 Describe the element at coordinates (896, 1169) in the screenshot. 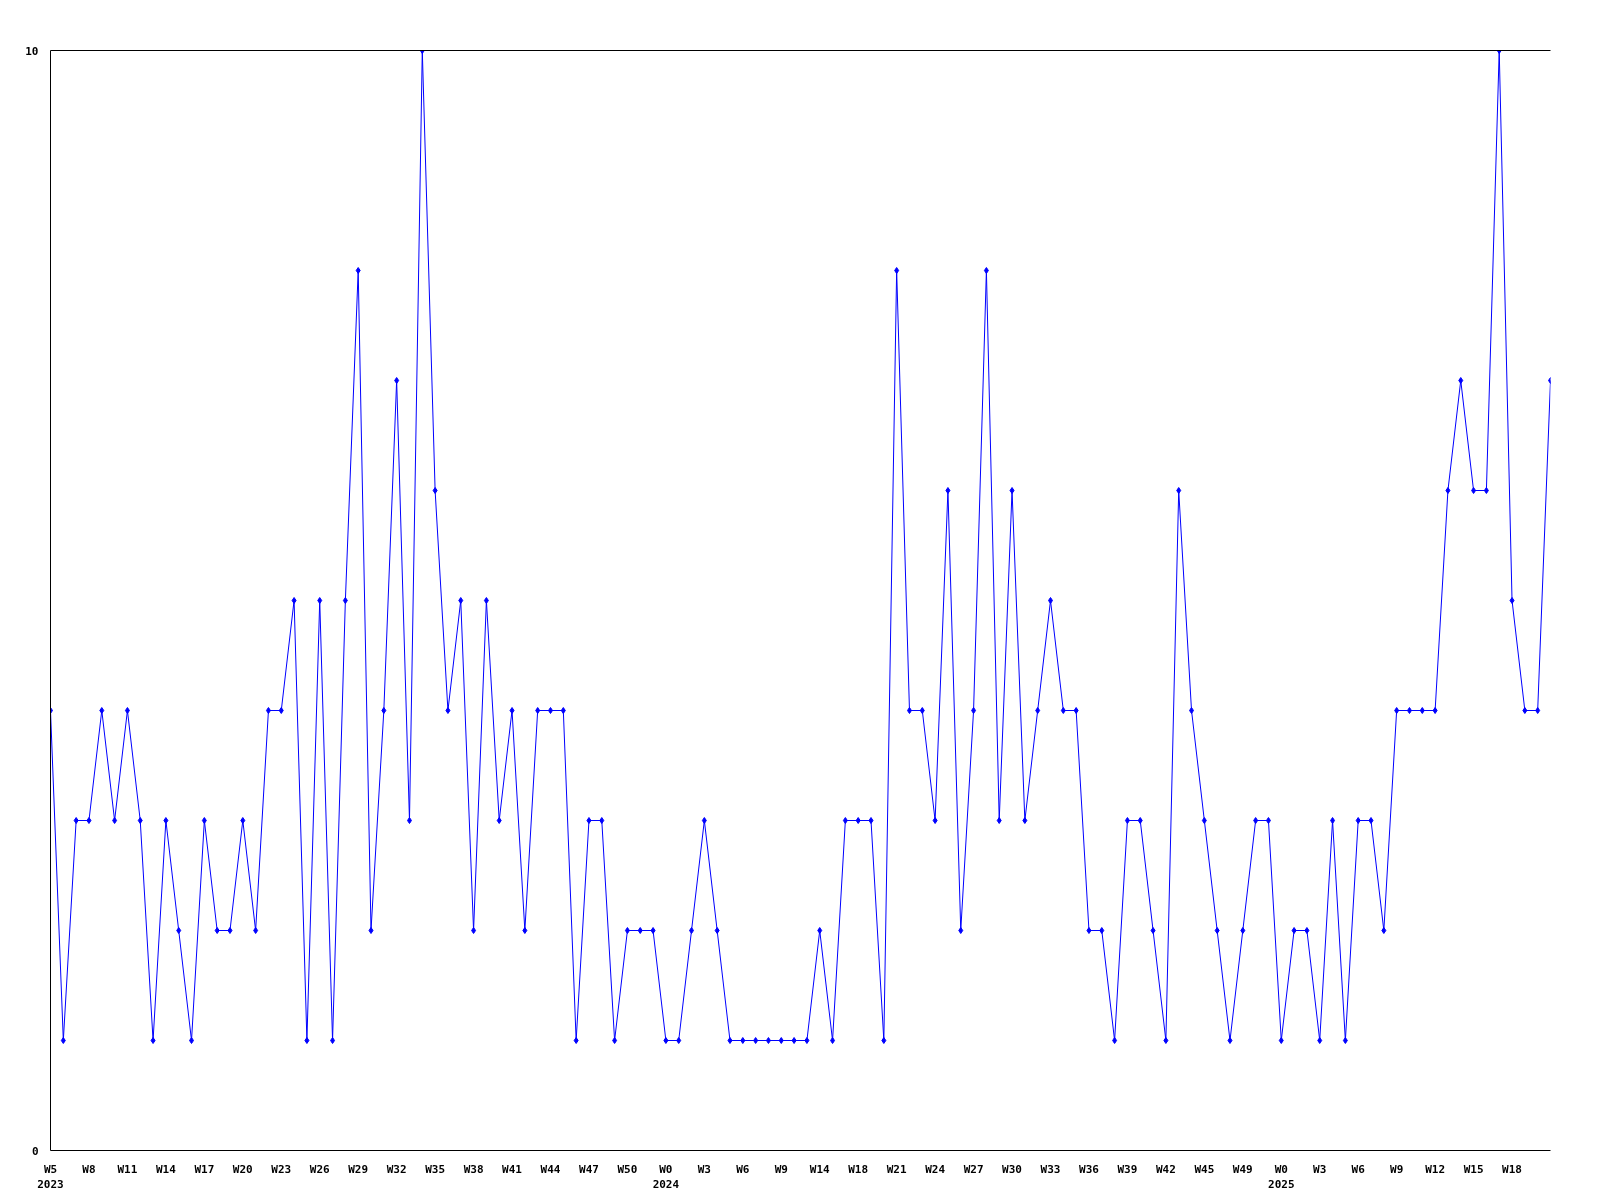

I see `x-tick-label: W21` at that location.